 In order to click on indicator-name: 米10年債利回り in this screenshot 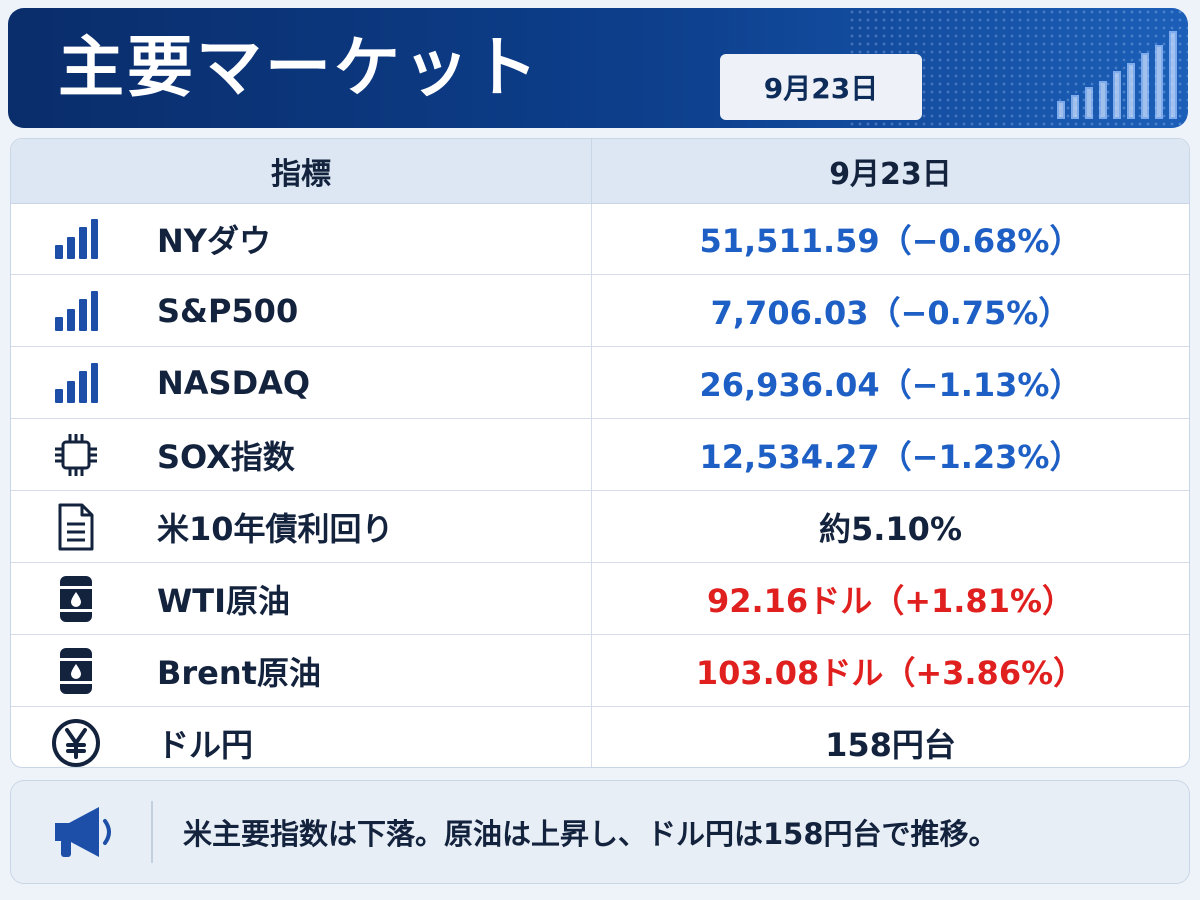, I will do `click(275, 528)`.